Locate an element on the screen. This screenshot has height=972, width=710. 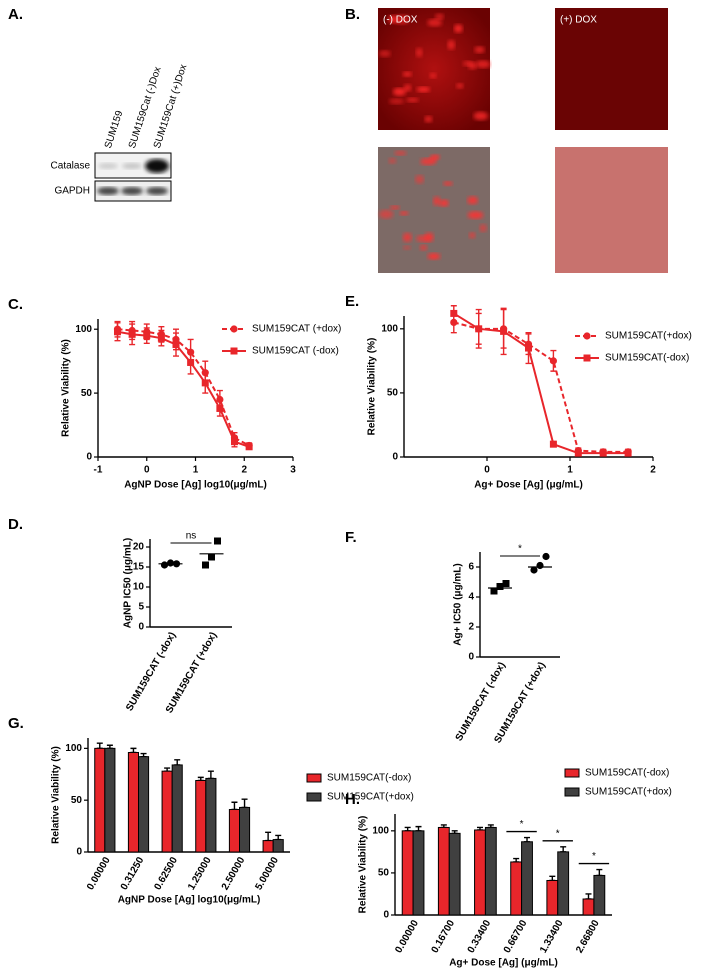
y-tick-label: 15 is located at coordinates (139, 567).